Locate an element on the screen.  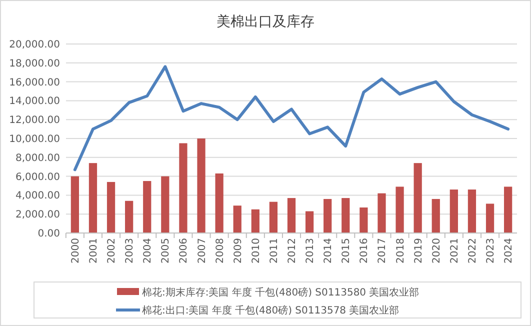
y-tick-label: 8,000.00 is located at coordinates (37, 158).